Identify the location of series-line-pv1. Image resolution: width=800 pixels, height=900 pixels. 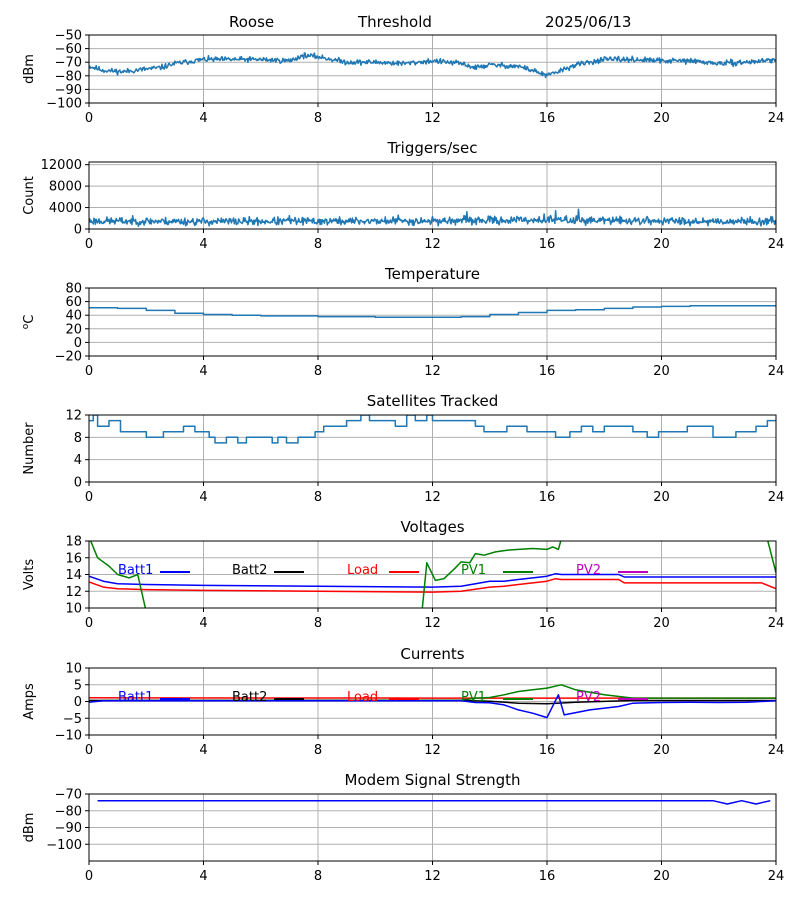
(432, 574).